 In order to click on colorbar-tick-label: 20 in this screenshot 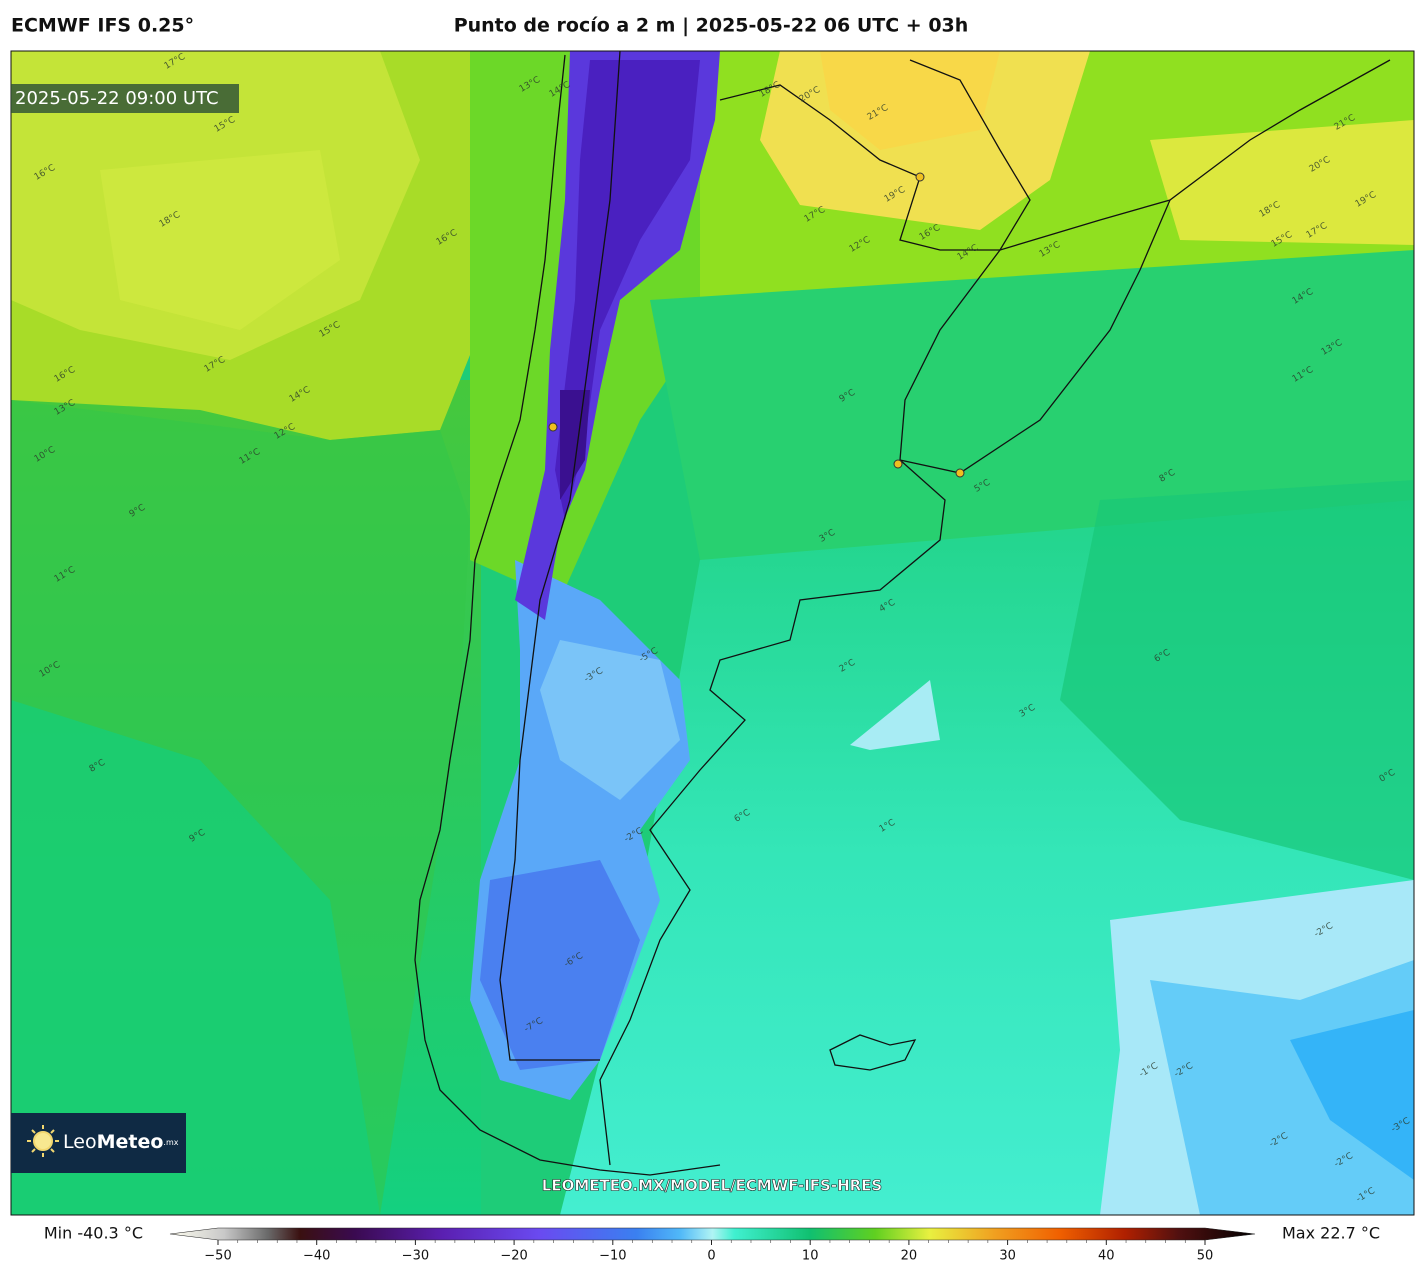, I will do `click(909, 1256)`.